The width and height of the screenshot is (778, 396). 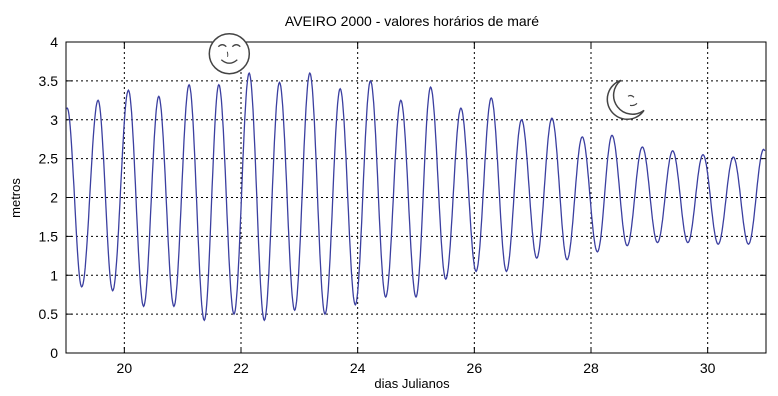 What do you see at coordinates (125, 368) in the screenshot?
I see `x-tick-label: 20` at bounding box center [125, 368].